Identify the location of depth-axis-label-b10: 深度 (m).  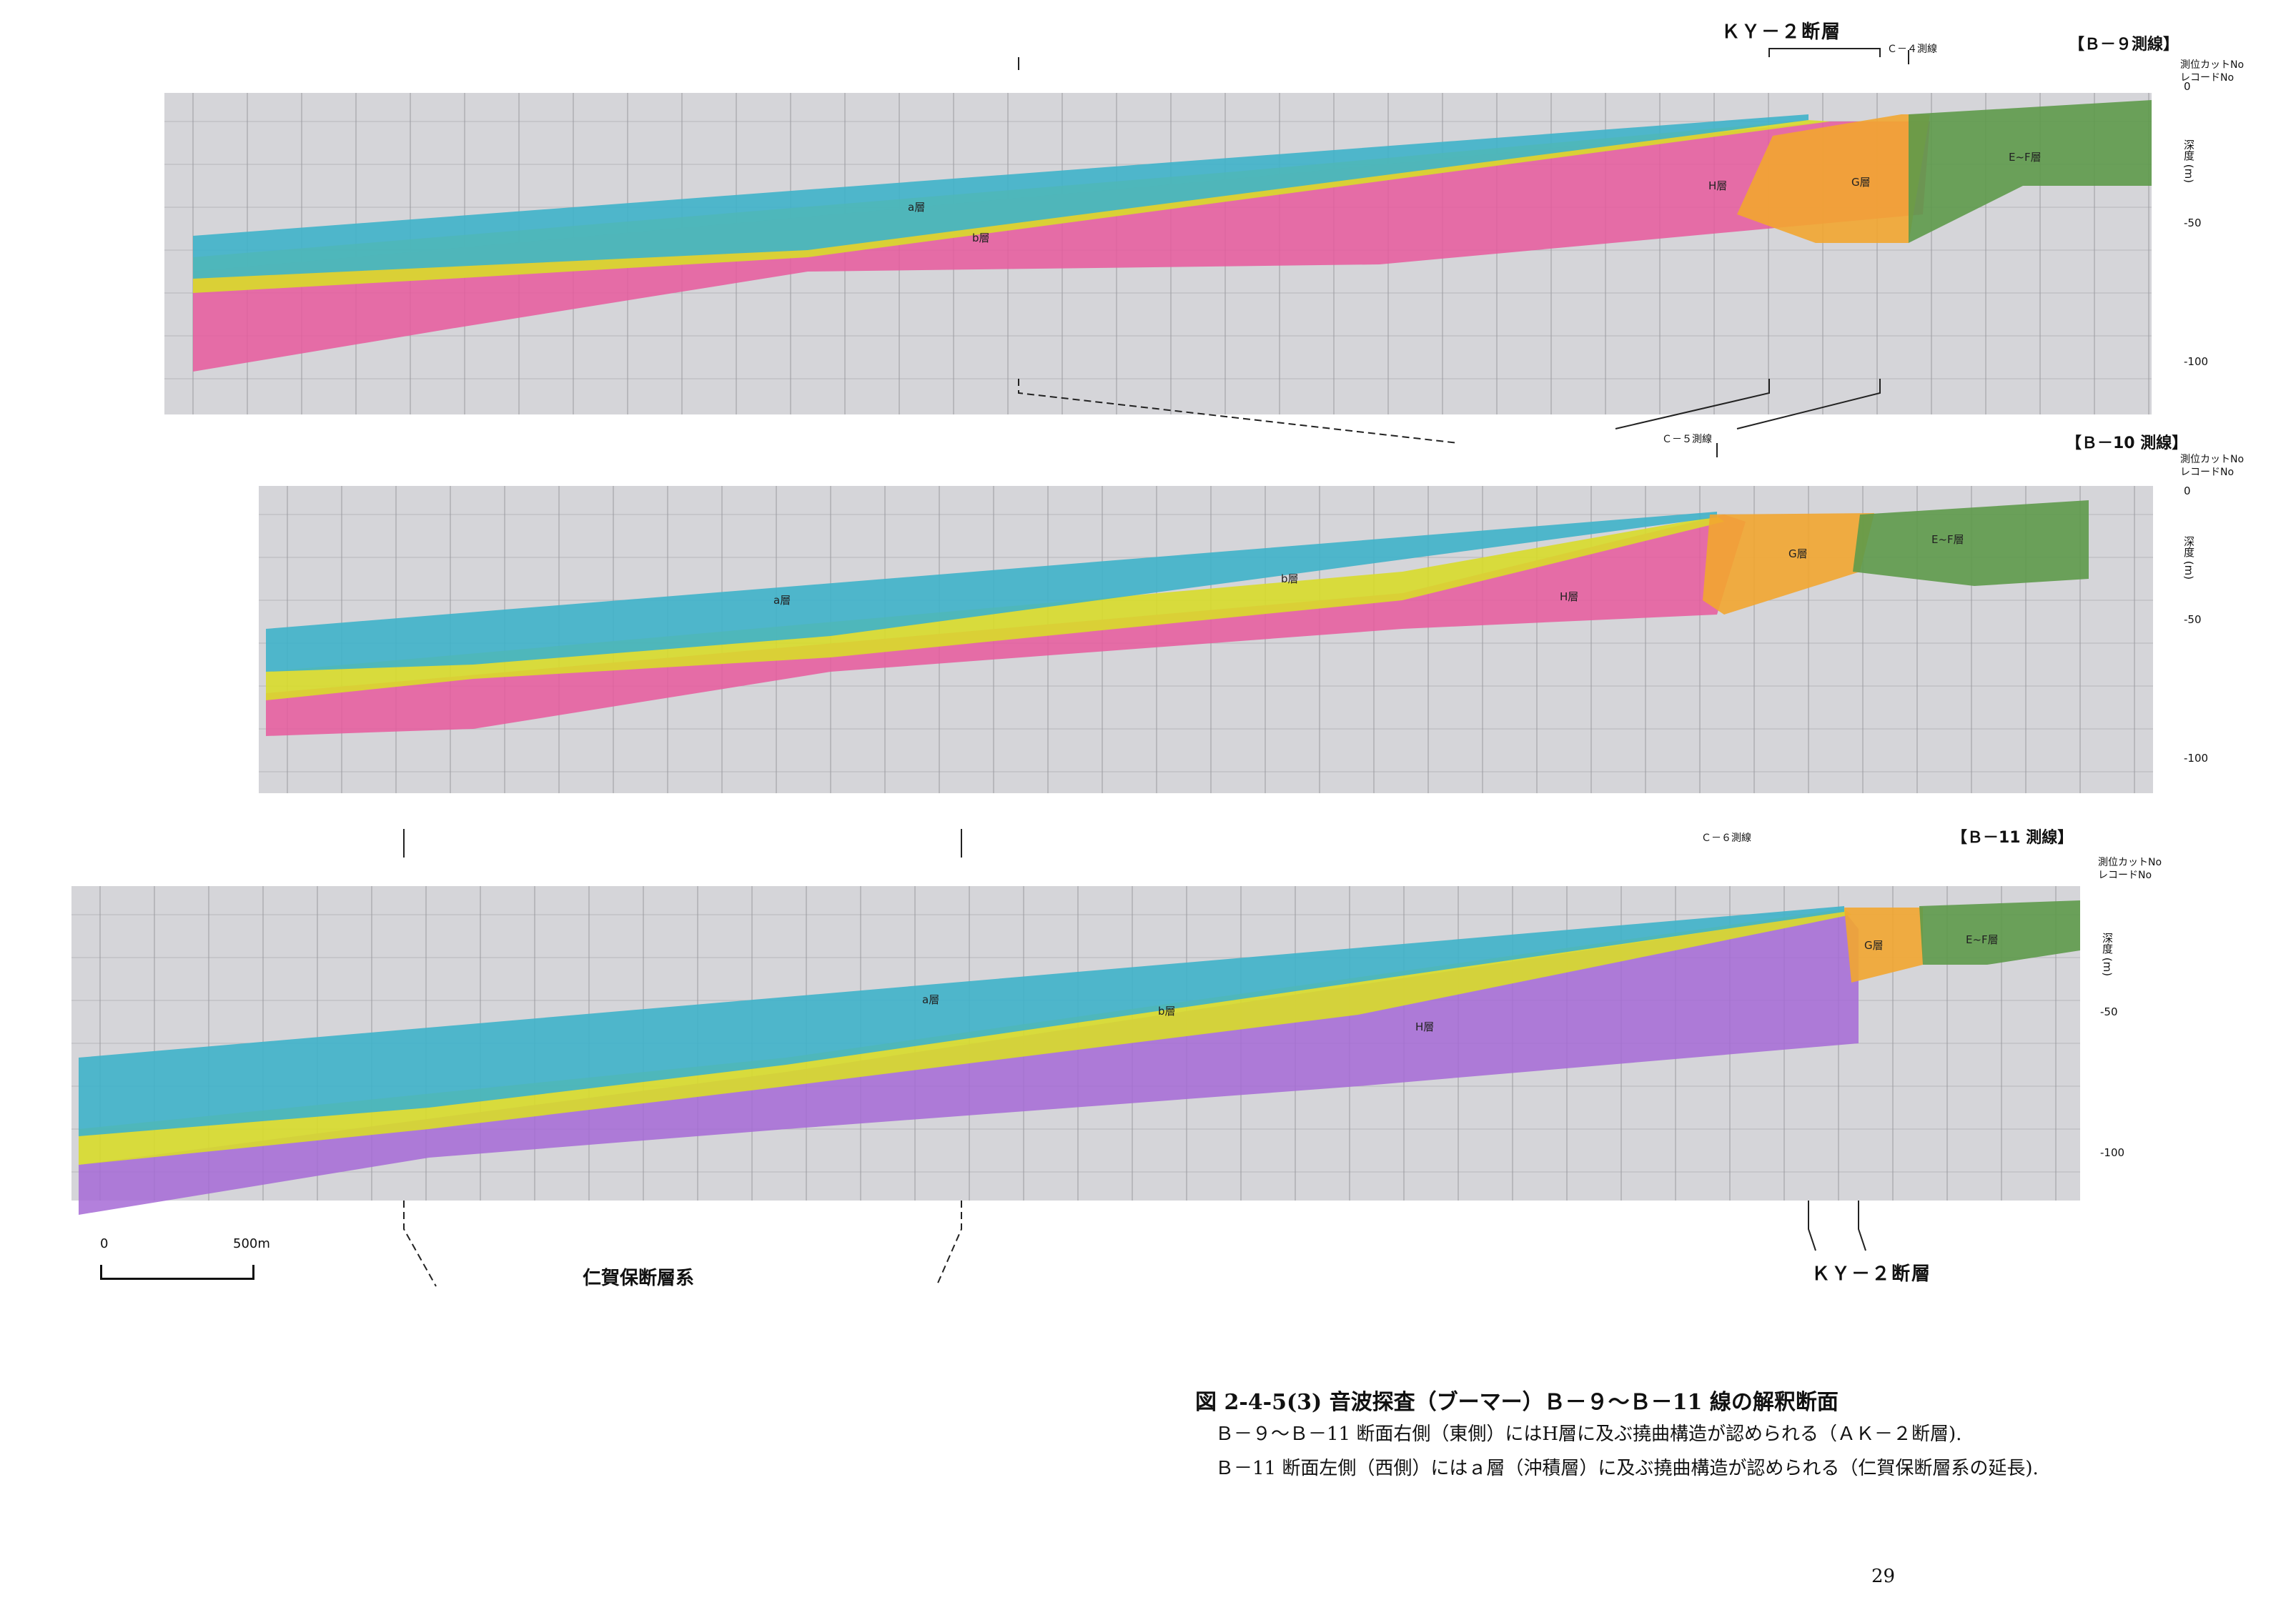
(2188, 558).